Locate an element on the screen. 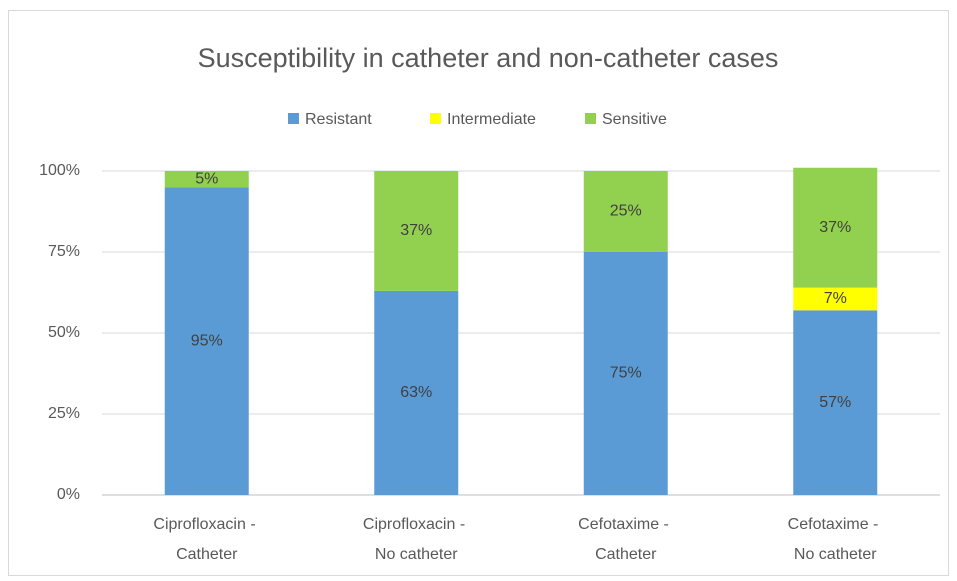 The image size is (957, 581). x-tick-label: Ciprofloxacin - No catheter is located at coordinates (416, 539).